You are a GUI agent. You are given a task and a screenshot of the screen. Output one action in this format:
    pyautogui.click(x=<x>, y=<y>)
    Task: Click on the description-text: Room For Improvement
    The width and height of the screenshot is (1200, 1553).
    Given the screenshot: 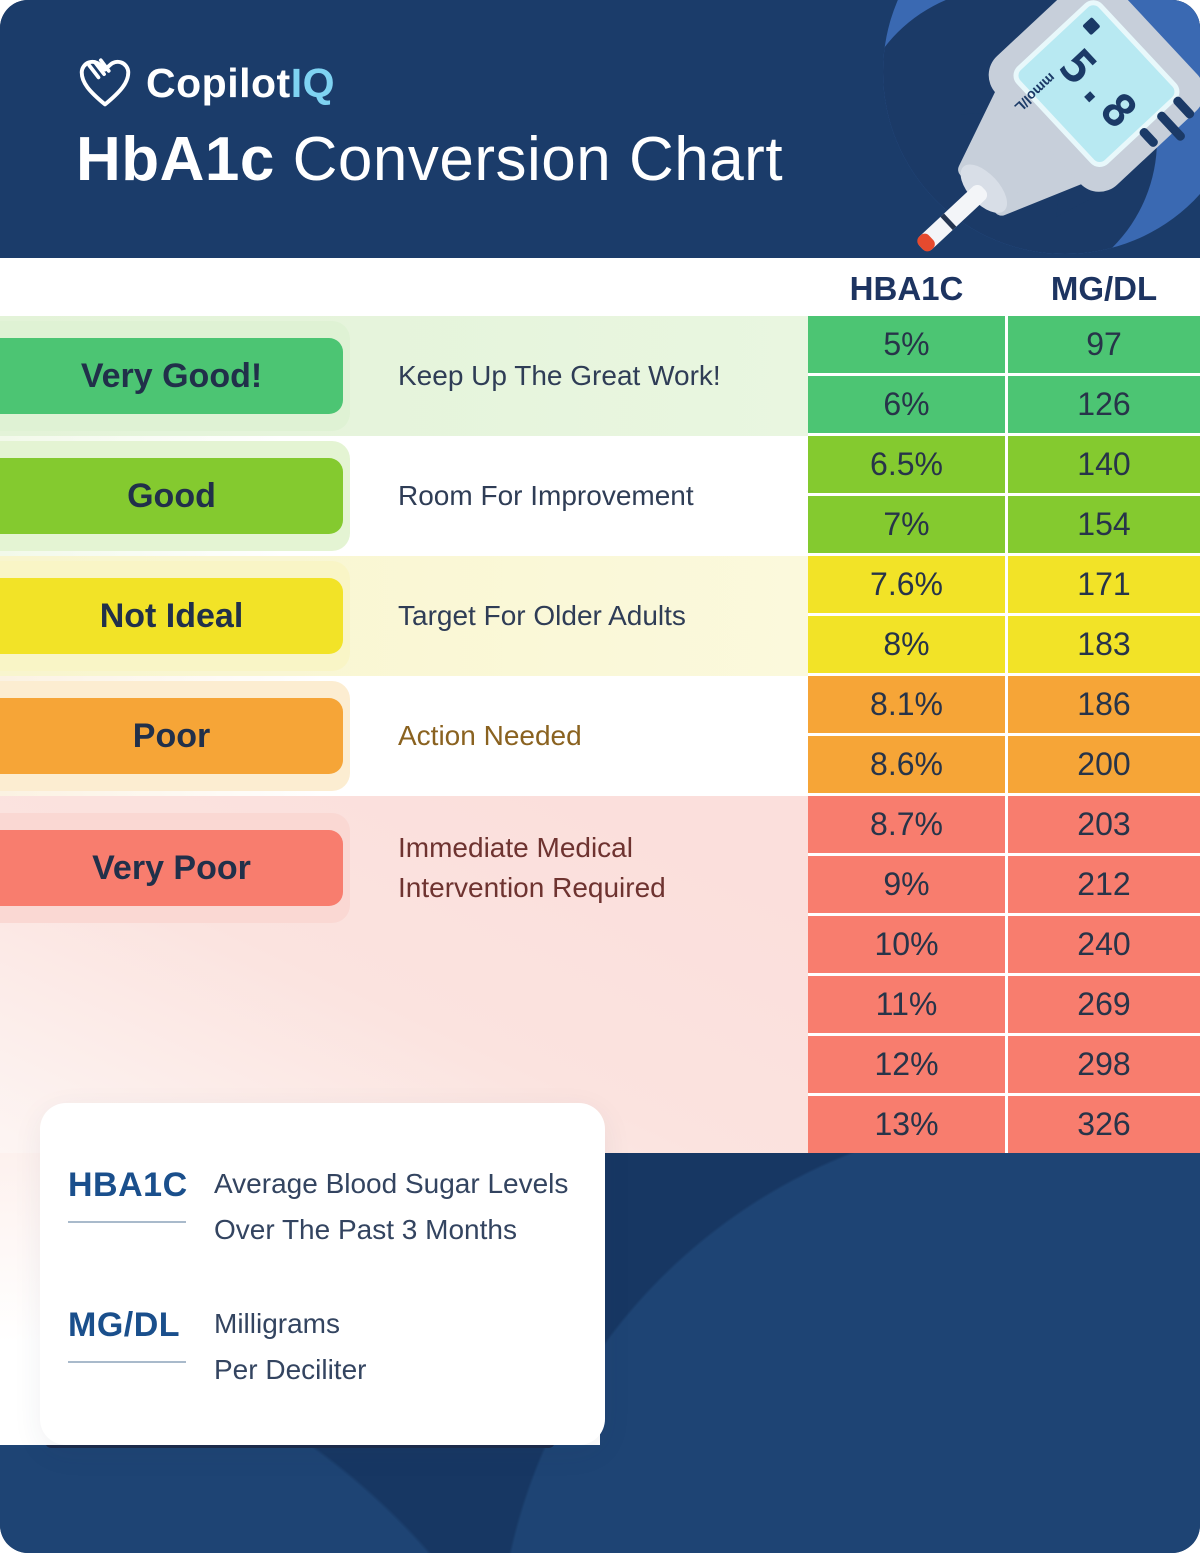 What is the action you would take?
    pyautogui.click(x=546, y=495)
    